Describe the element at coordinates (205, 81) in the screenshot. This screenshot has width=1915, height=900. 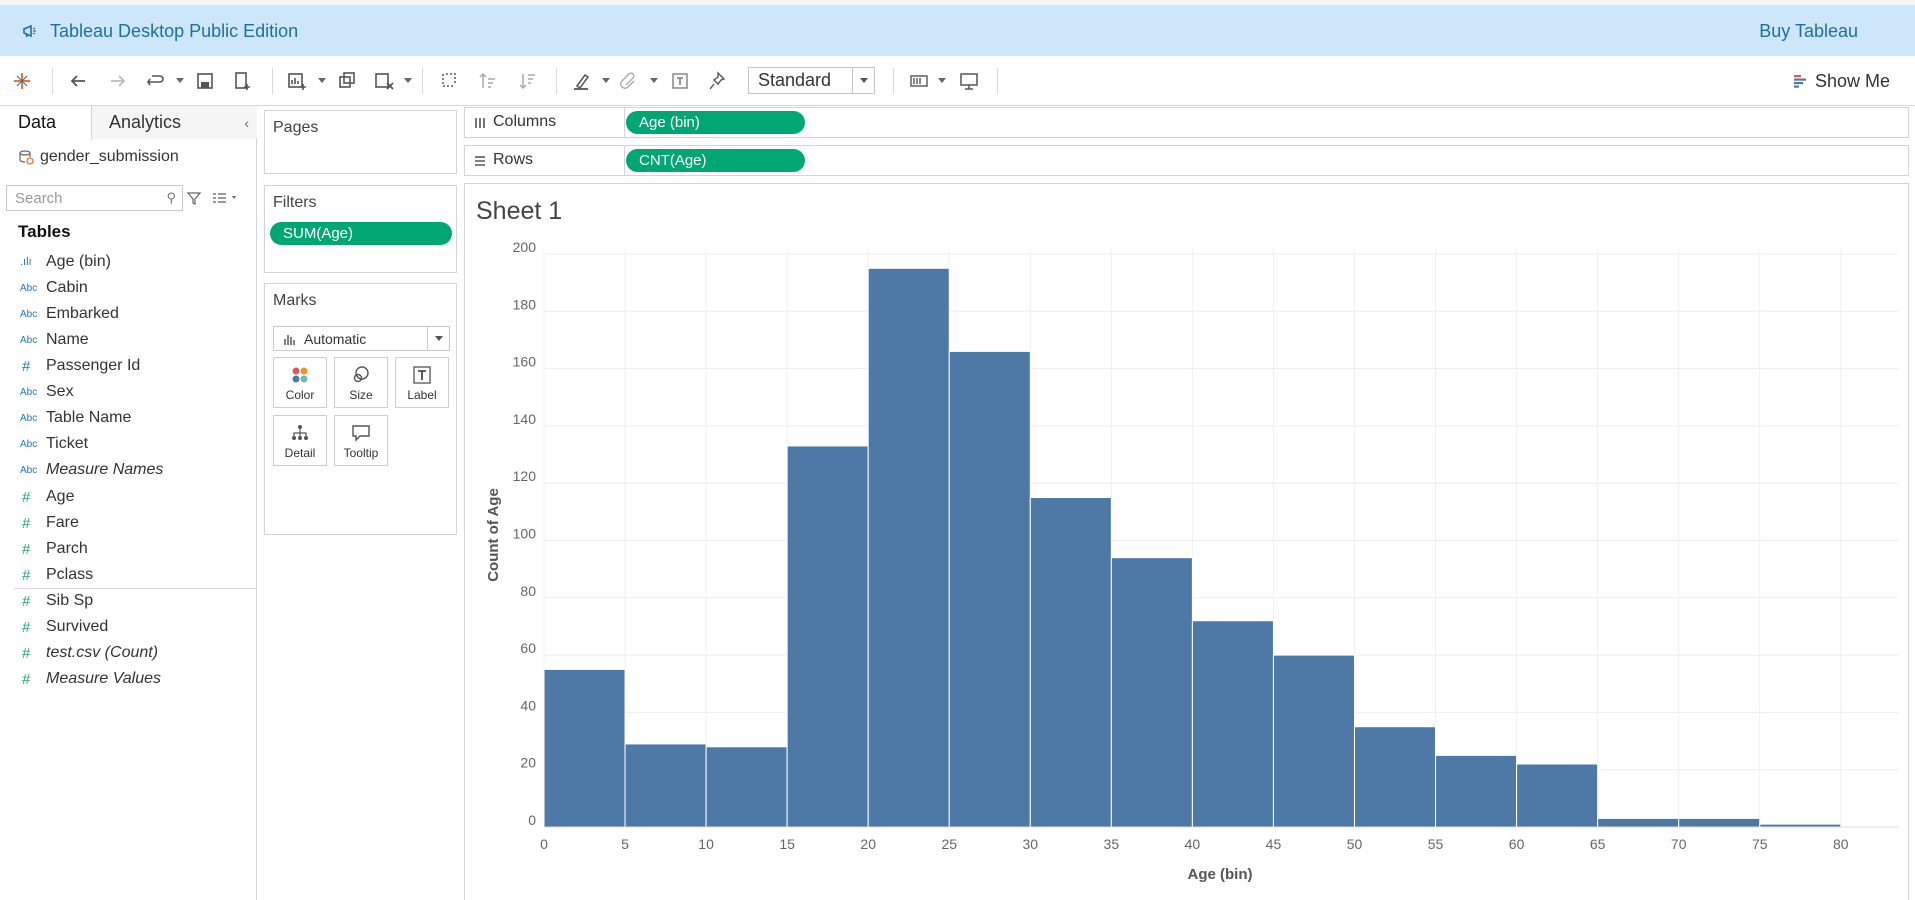
I see `save-icon` at that location.